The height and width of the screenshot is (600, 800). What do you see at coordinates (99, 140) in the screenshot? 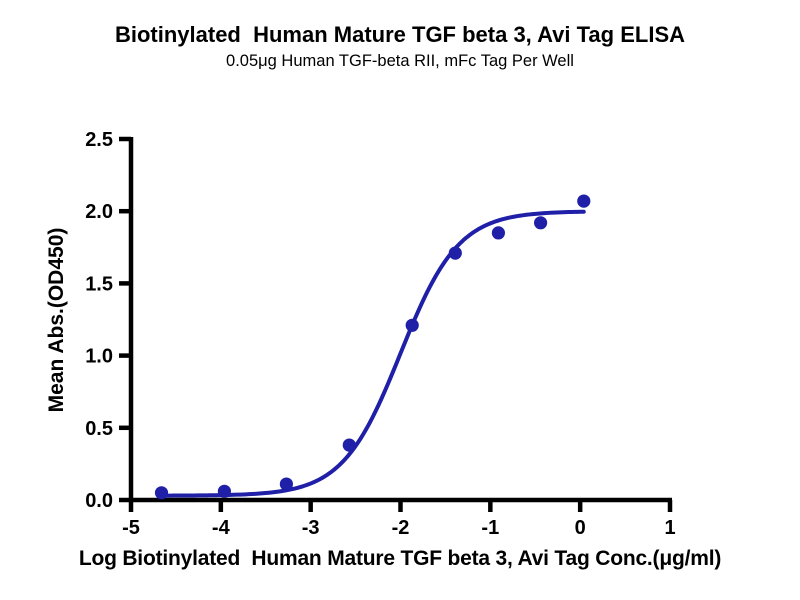
I see `y-tick-label: 2.5` at bounding box center [99, 140].